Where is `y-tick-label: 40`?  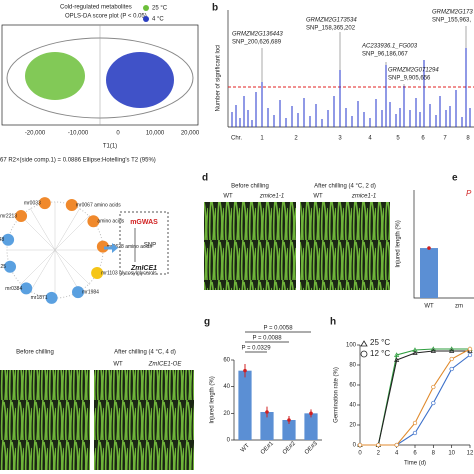 y-tick-label: 40 is located at coordinates (352, 406).